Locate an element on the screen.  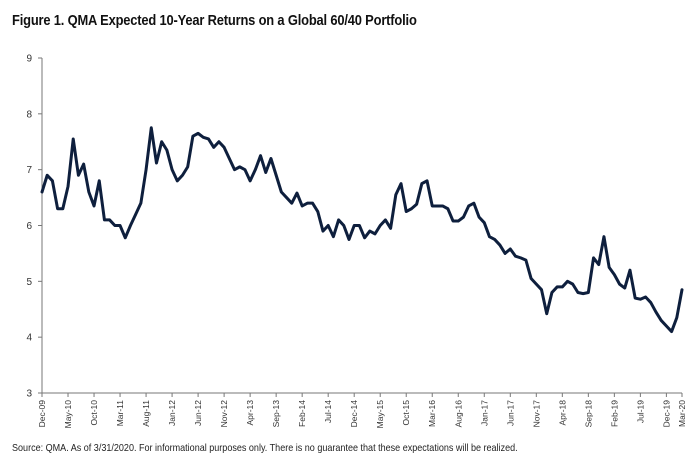
x-tick-label: Aug-11 is located at coordinates (146, 413).